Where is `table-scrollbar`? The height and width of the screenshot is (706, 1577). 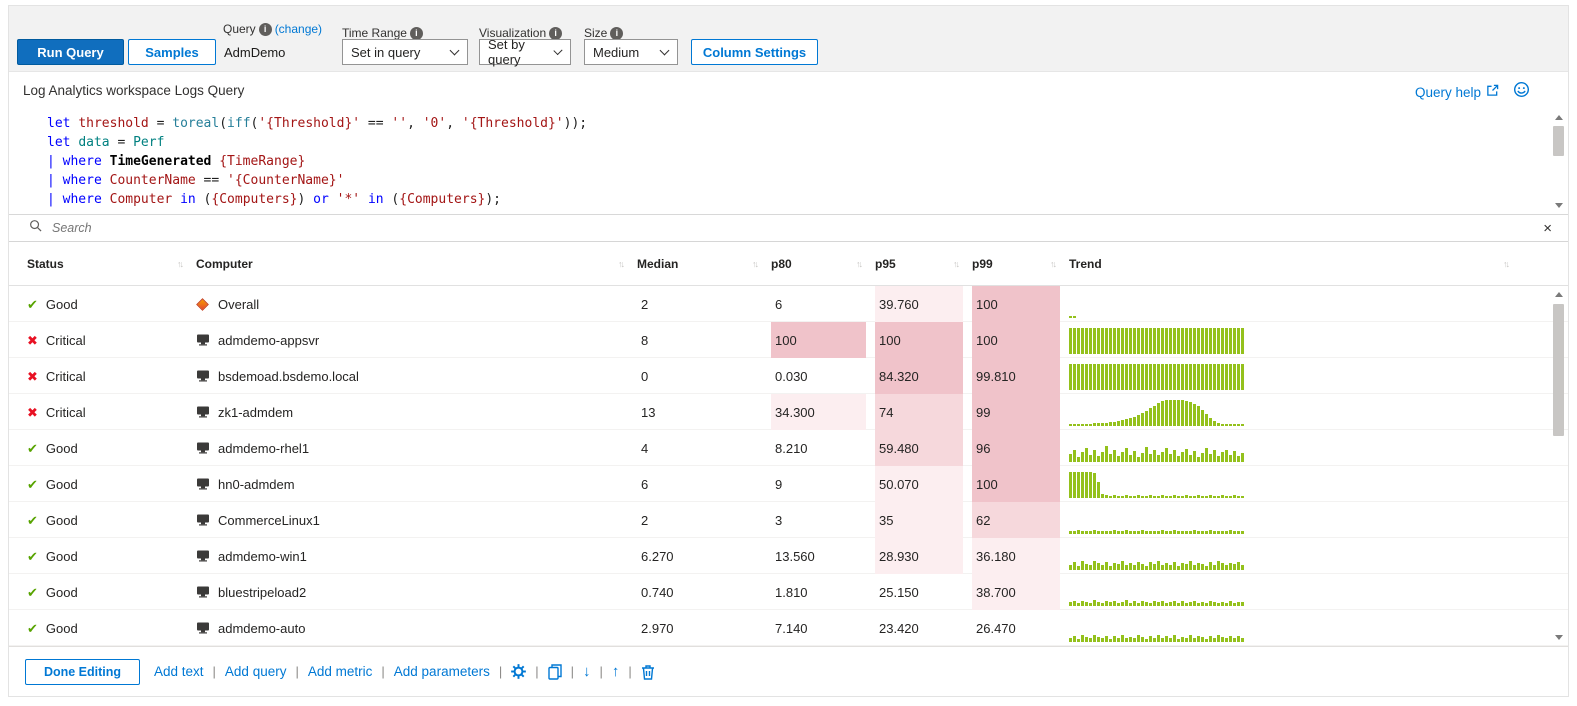 table-scrollbar is located at coordinates (1558, 466).